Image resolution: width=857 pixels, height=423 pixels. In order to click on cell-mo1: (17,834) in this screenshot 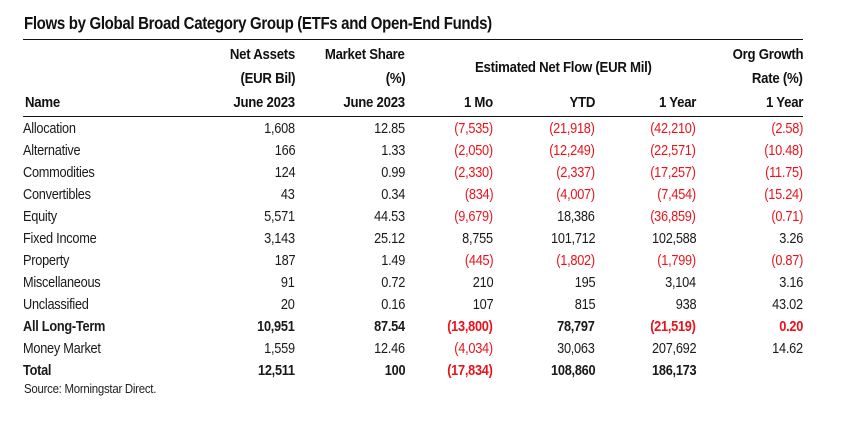, I will do `click(470, 371)`.